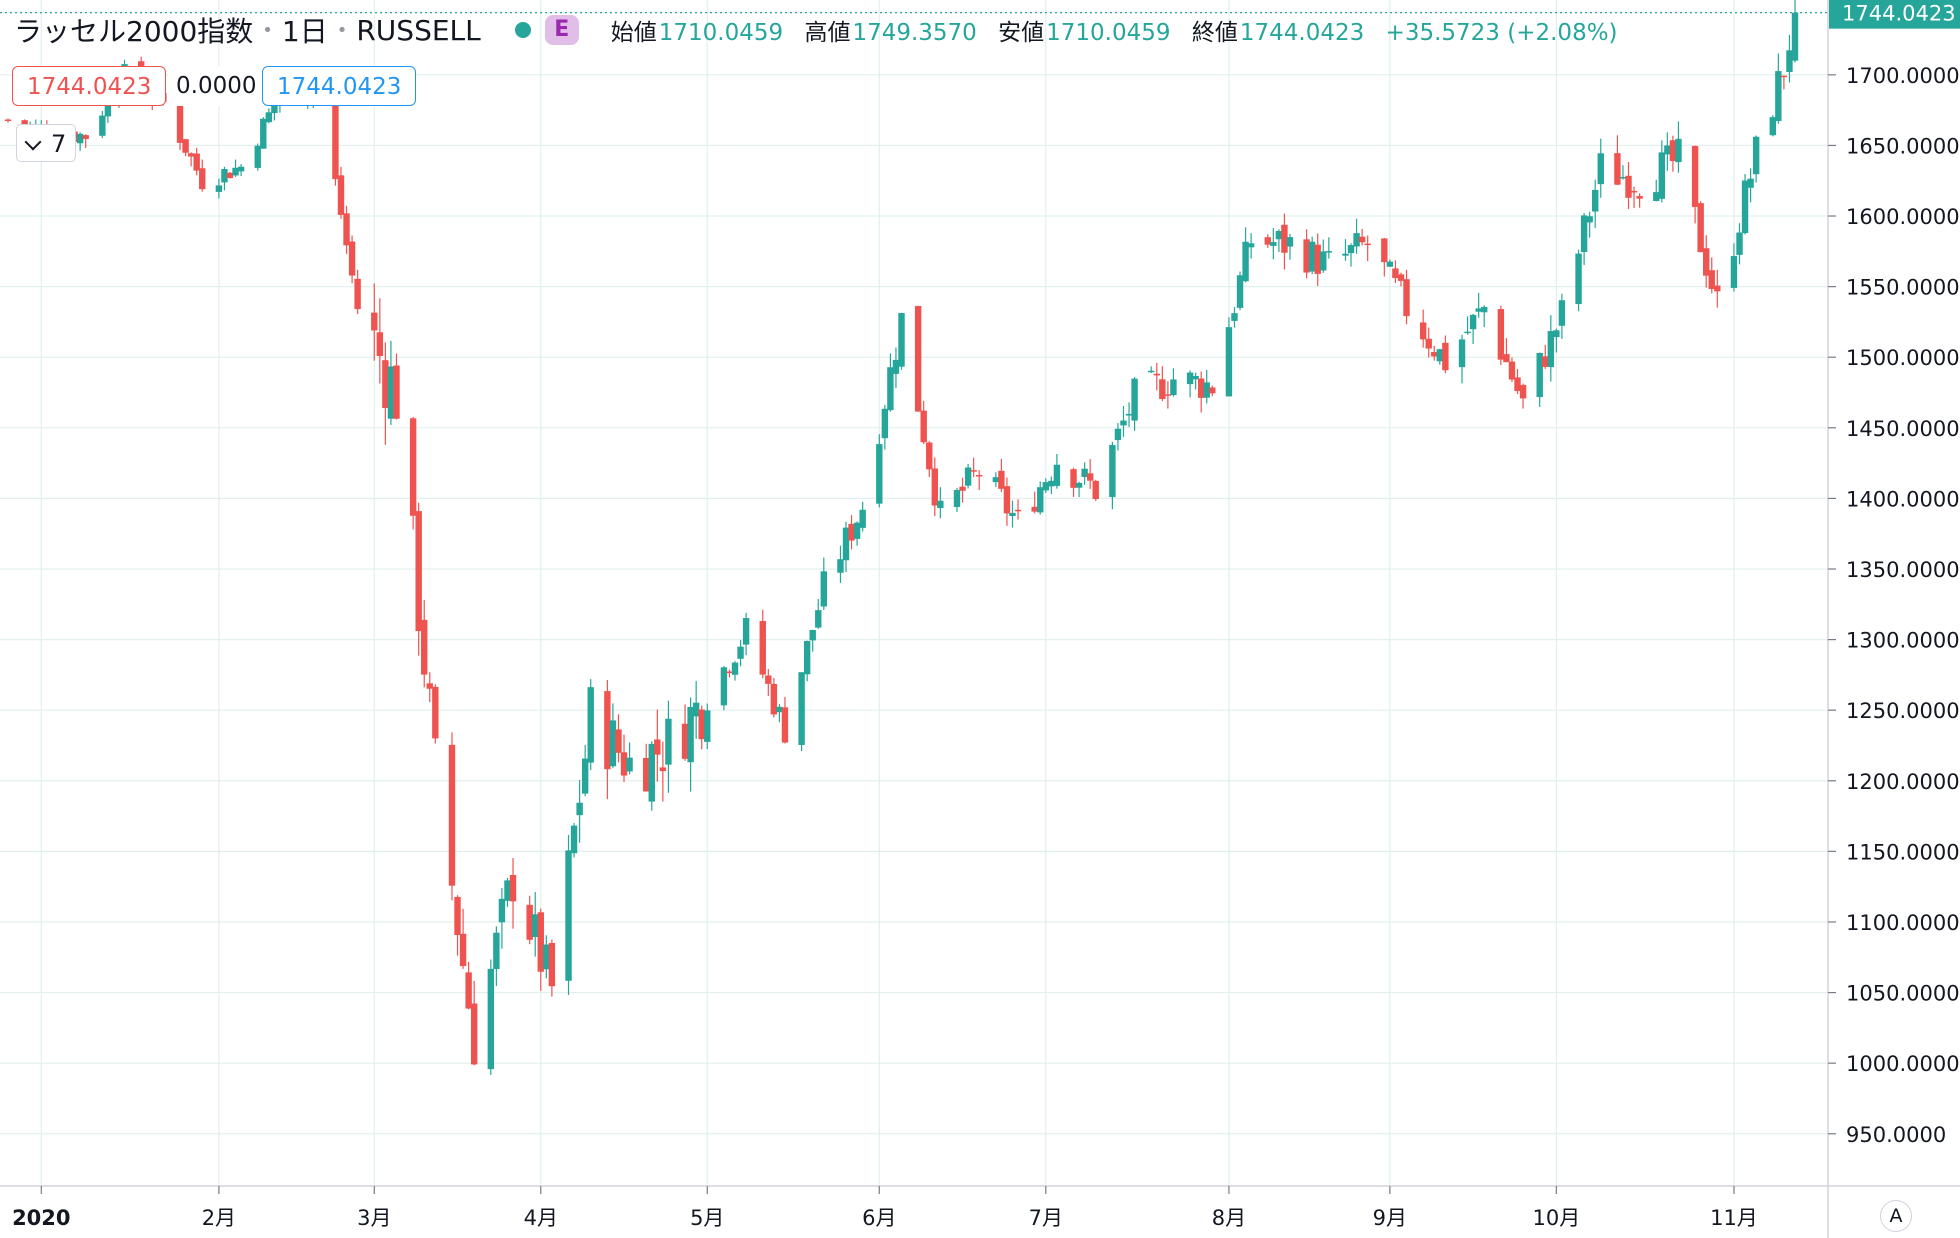 The width and height of the screenshot is (1960, 1238). I want to click on x-tick-label: 4月, so click(541, 1218).